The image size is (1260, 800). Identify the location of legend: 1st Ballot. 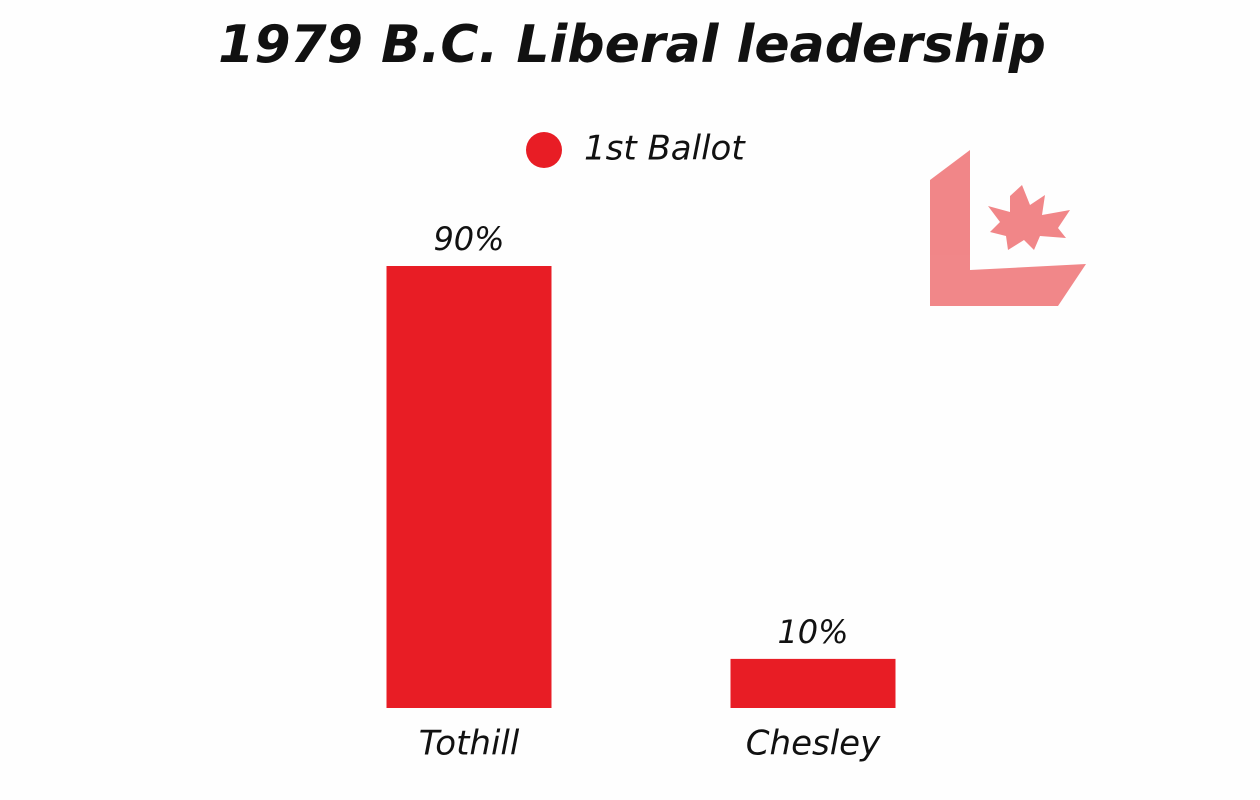
(636, 149).